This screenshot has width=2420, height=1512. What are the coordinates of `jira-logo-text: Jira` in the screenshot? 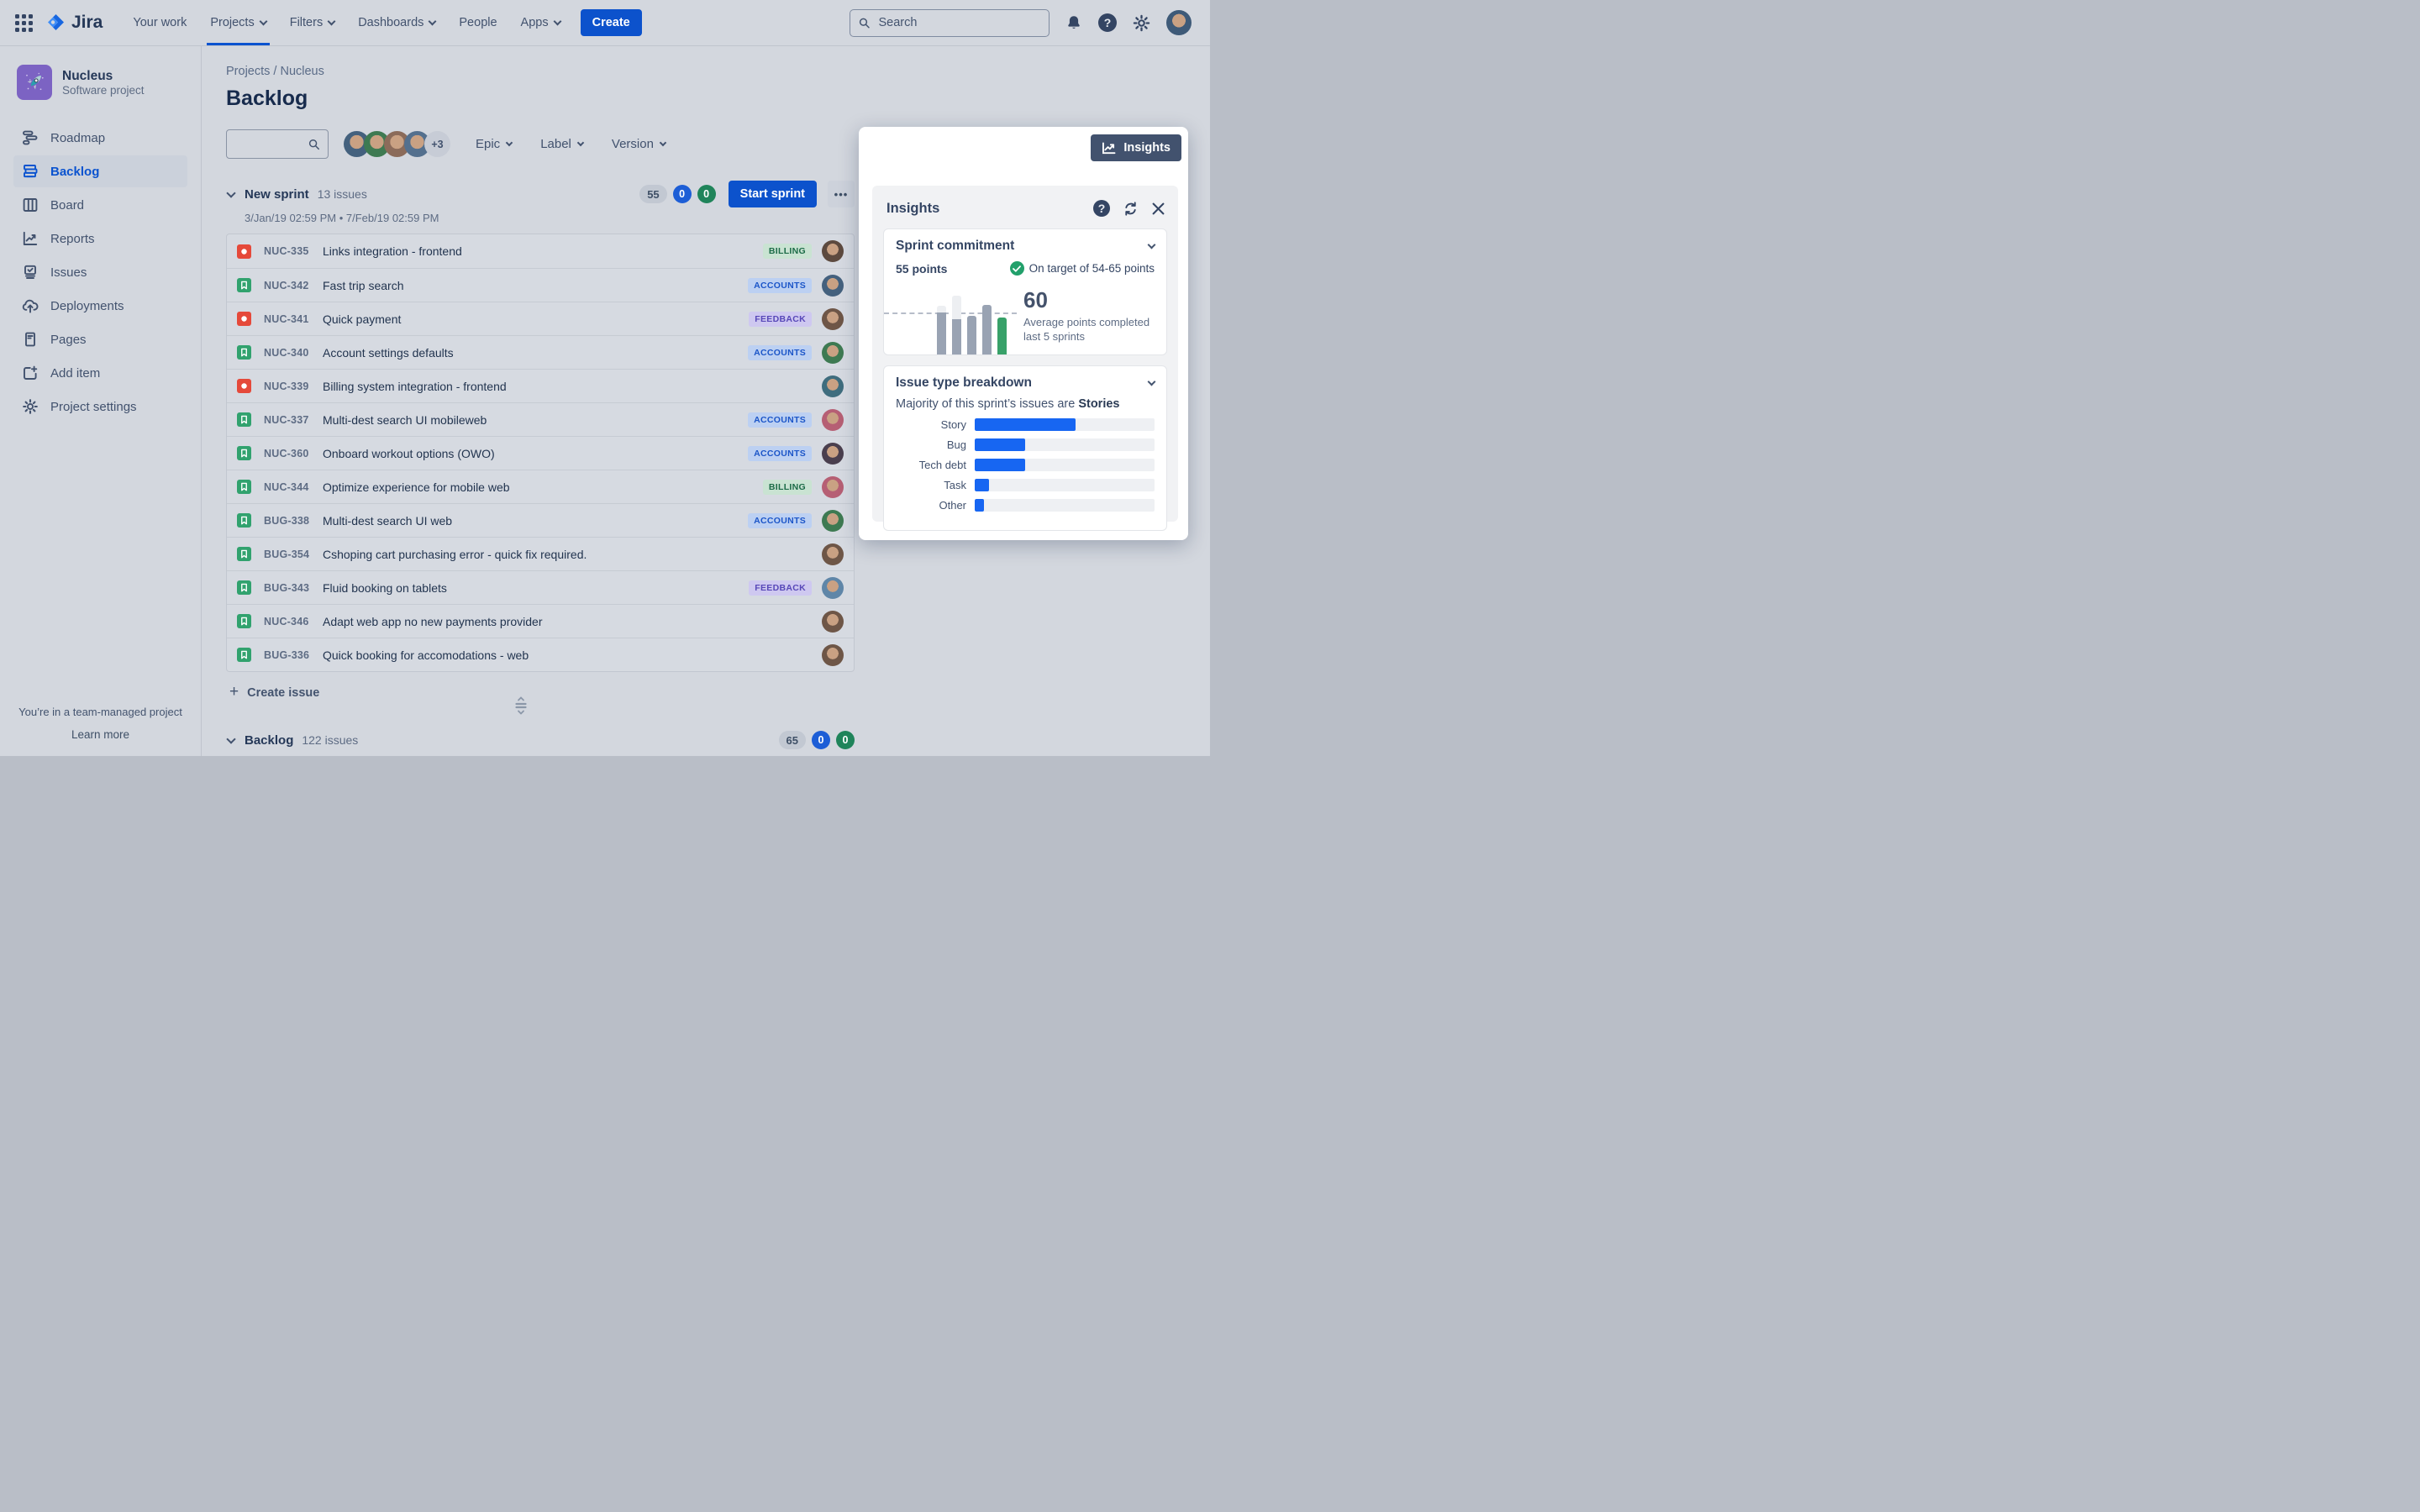 It's located at (87, 22).